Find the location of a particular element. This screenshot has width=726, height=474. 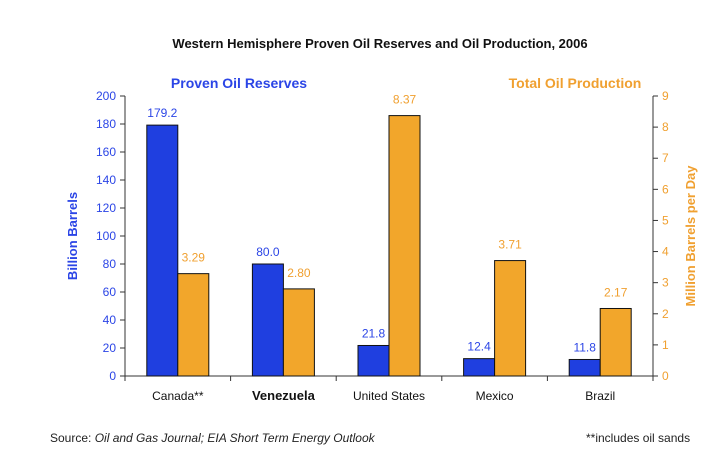

y-axis-left-label: Billion Barrels is located at coordinates (72, 236).